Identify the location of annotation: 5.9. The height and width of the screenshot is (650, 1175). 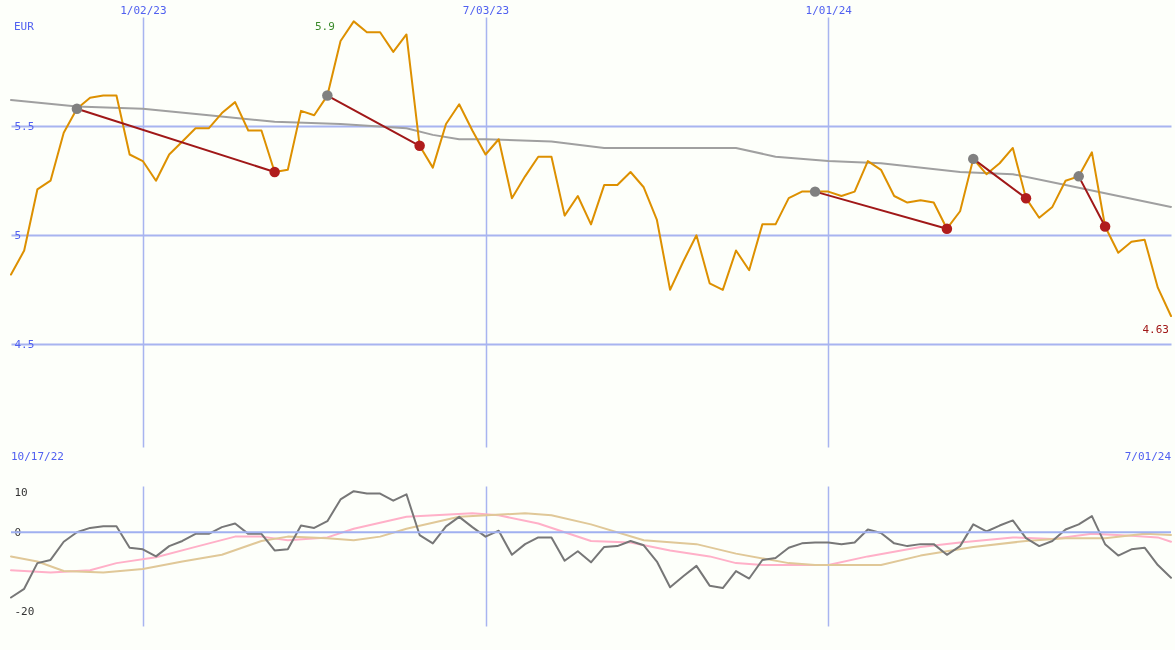
(324, 26).